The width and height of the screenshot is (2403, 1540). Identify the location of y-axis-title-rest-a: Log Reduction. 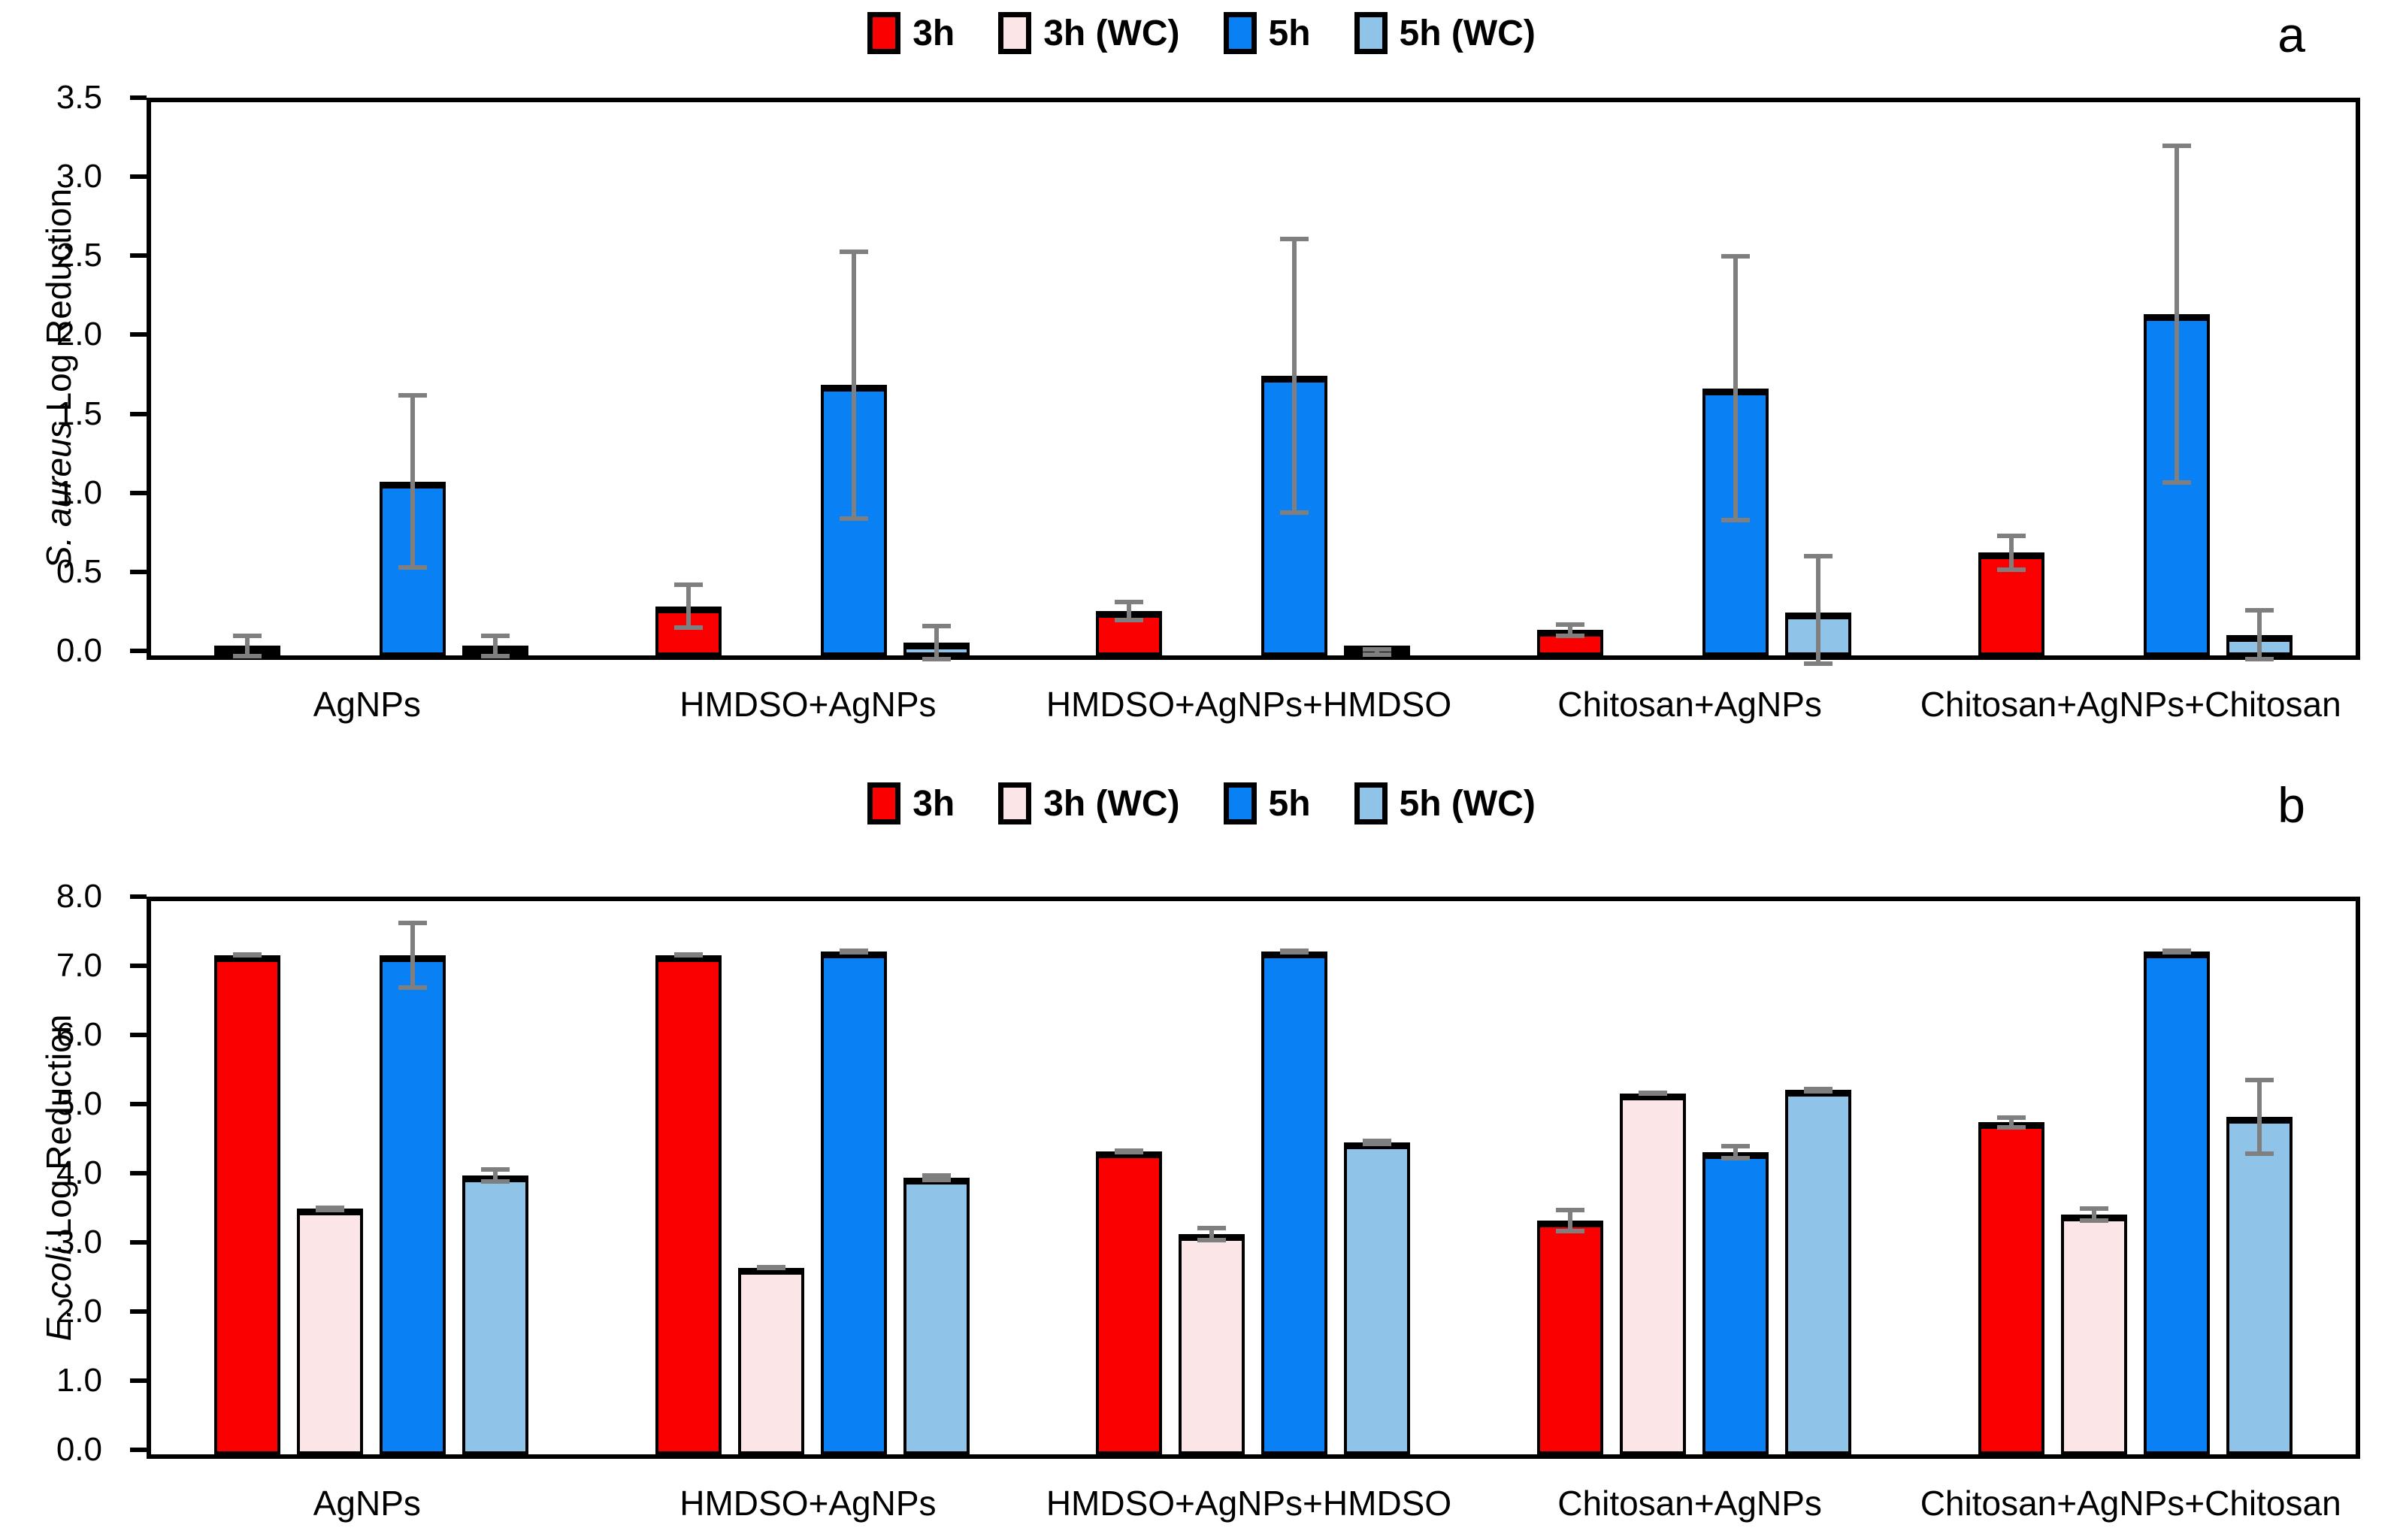
(58, 305).